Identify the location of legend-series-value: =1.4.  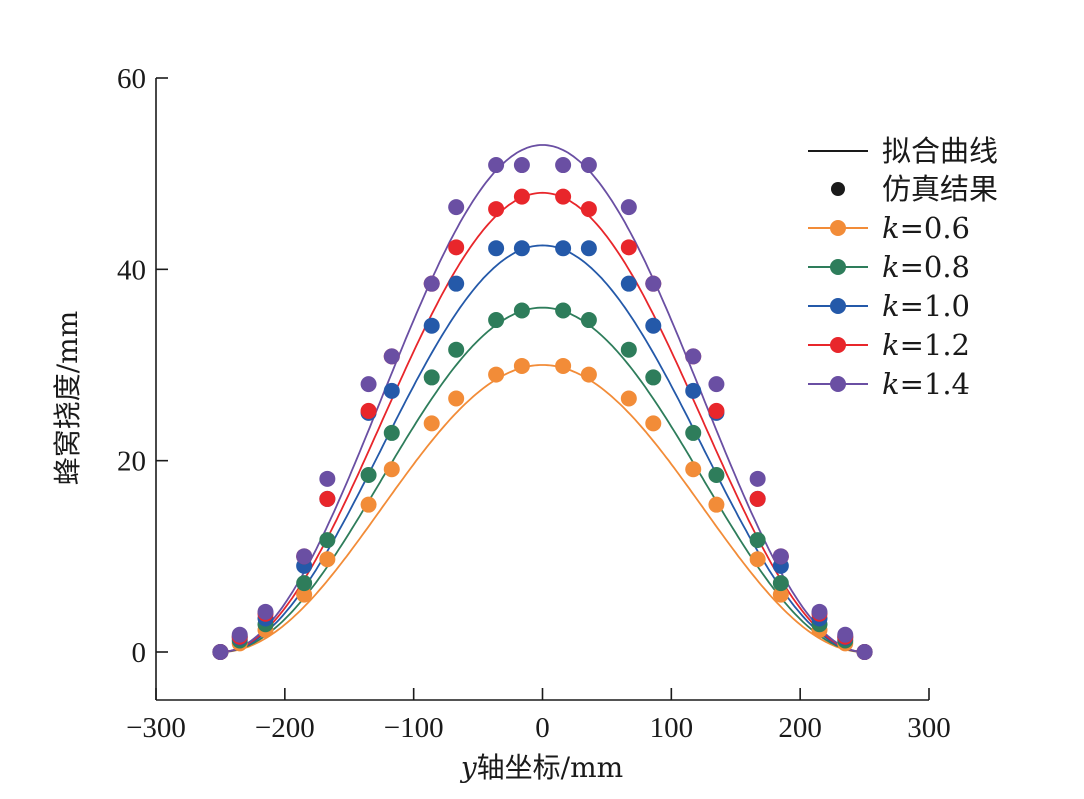
(935, 384).